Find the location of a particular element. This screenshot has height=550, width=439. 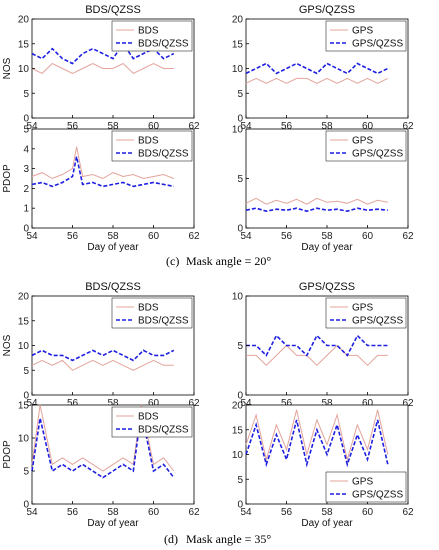

panel-c-pdop-gps: 54 56 58 60 62 0 5 10 Day of year GPS GPS/QZSS is located at coordinates (323, 189).